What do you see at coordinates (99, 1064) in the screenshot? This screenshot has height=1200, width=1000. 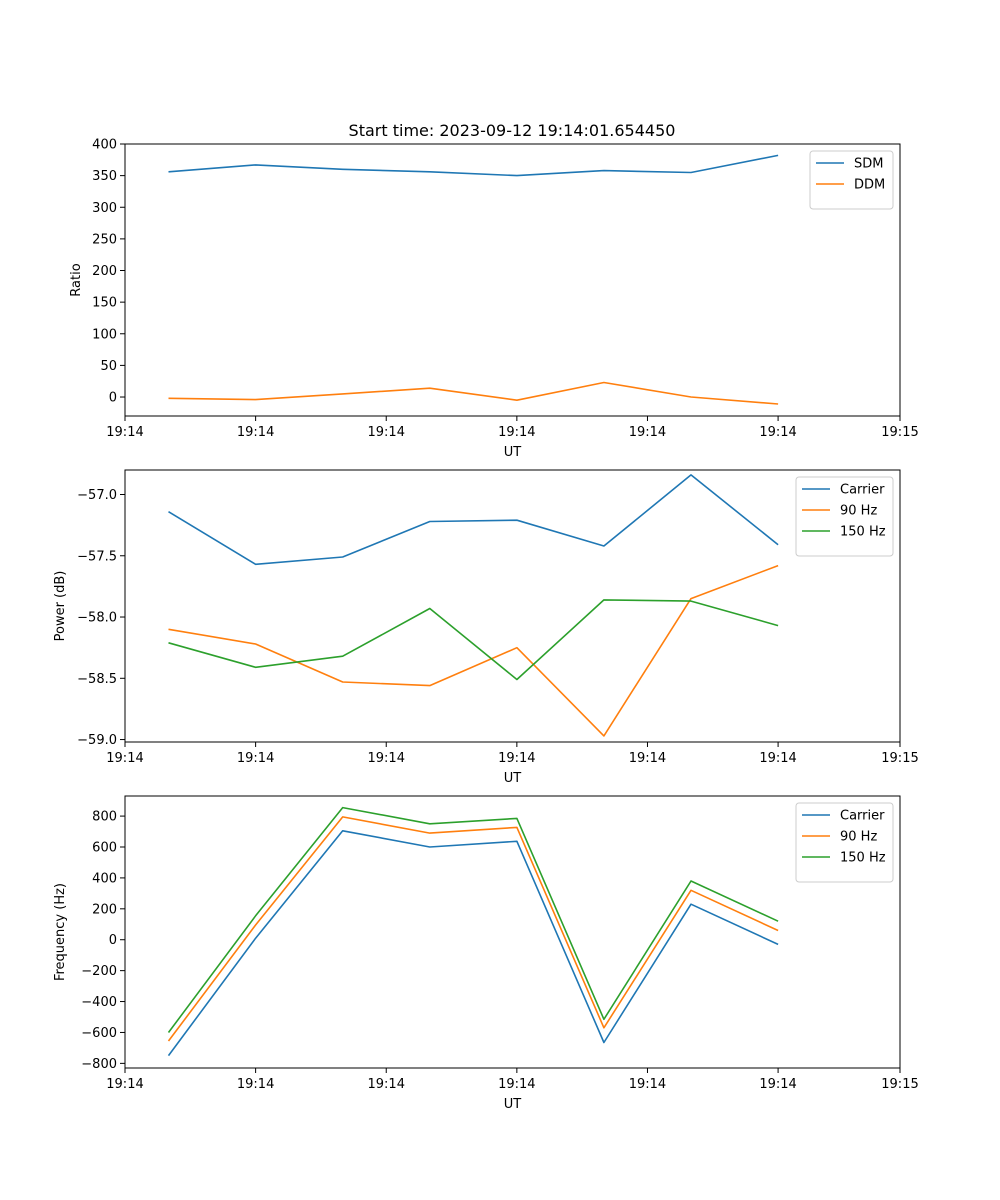 I see `frequency-y-tick-label: −800` at bounding box center [99, 1064].